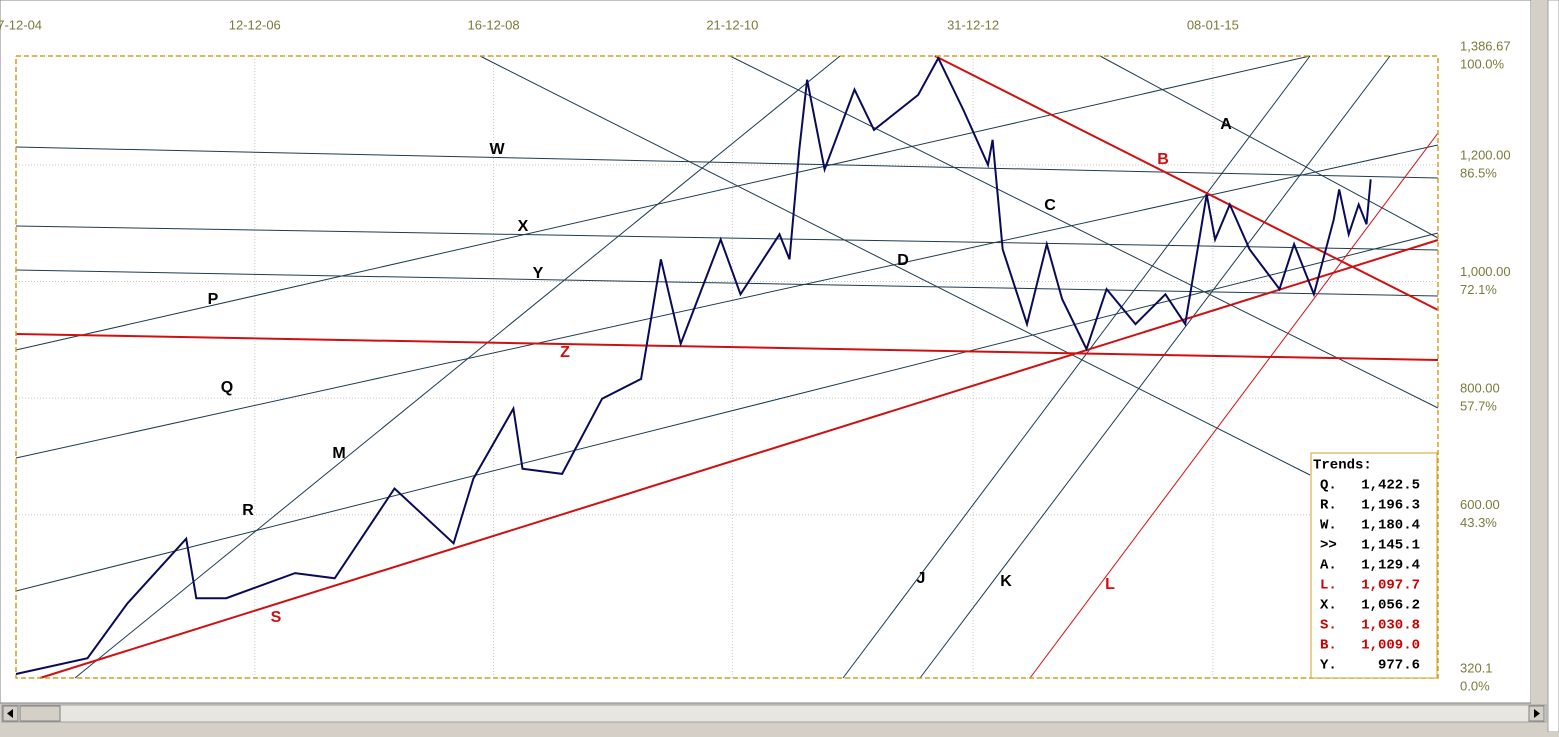 Image resolution: width=1559 pixels, height=737 pixels. Describe the element at coordinates (1390, 546) in the screenshot. I see `trend-value: 1,145.1` at that location.